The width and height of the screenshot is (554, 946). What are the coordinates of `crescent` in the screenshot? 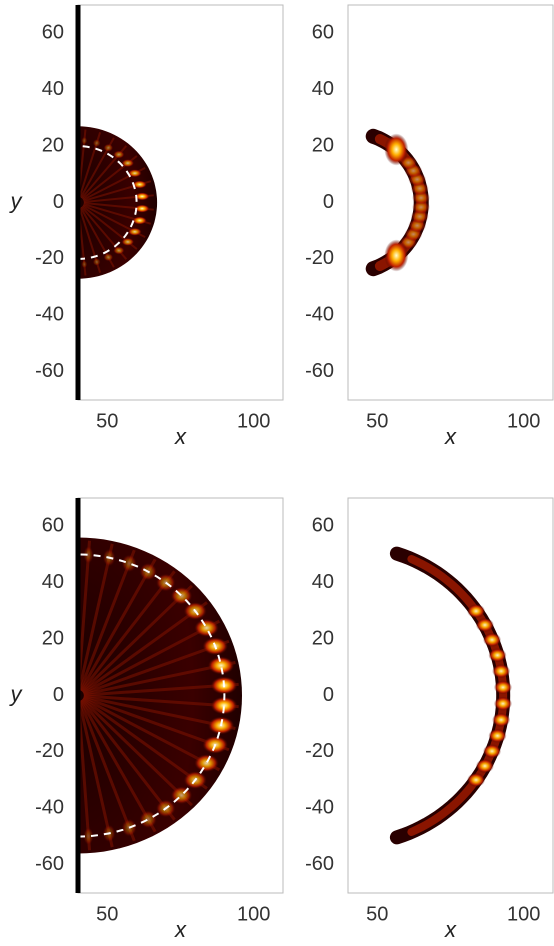 It's located at (450, 695).